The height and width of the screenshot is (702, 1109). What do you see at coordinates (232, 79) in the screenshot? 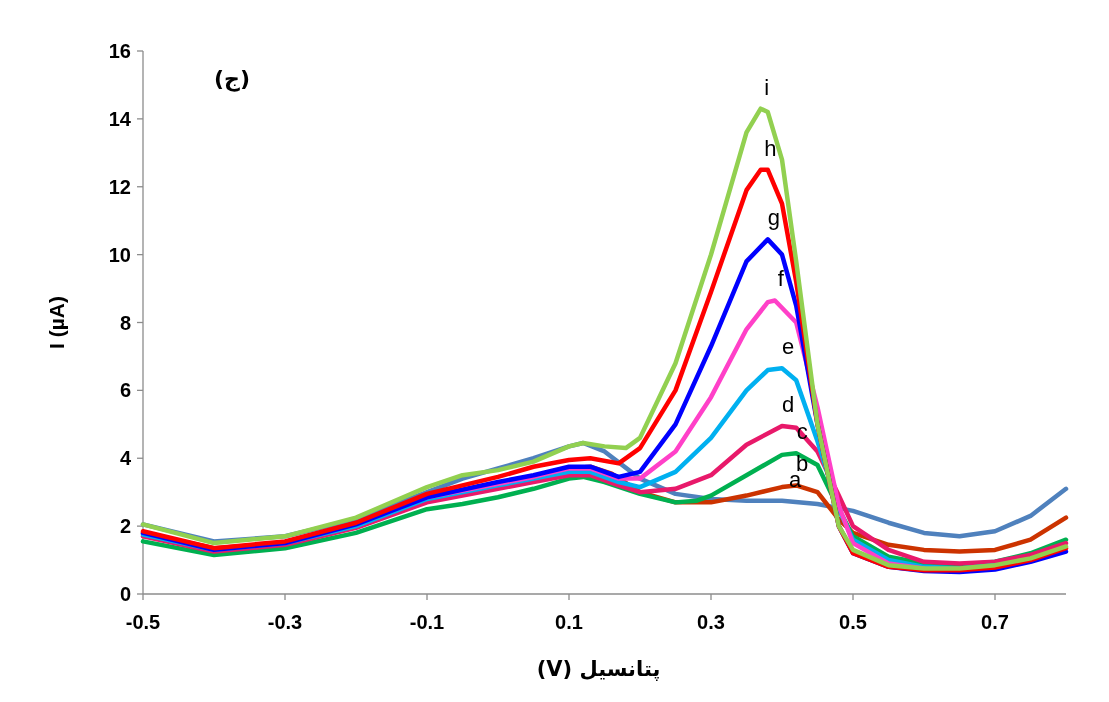
I see `annotation: (ج)` at bounding box center [232, 79].